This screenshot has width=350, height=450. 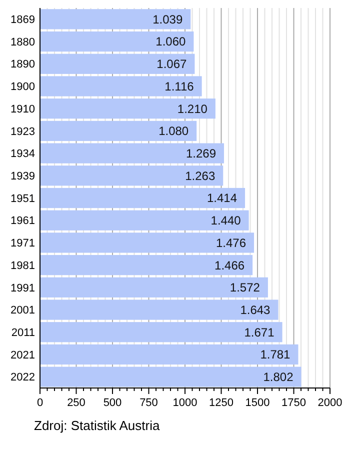 I want to click on data-label: 1.116, so click(x=179, y=86).